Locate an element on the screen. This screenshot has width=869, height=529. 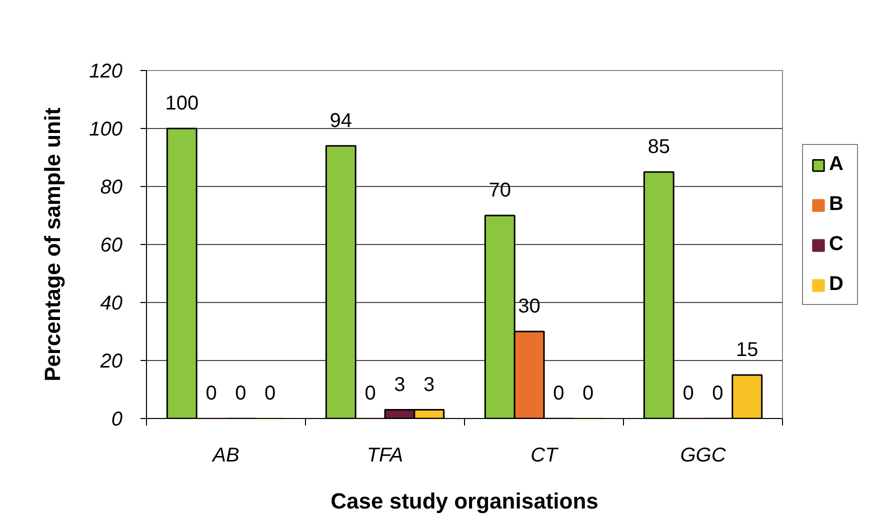
x-tick-label: CT is located at coordinates (545, 455).